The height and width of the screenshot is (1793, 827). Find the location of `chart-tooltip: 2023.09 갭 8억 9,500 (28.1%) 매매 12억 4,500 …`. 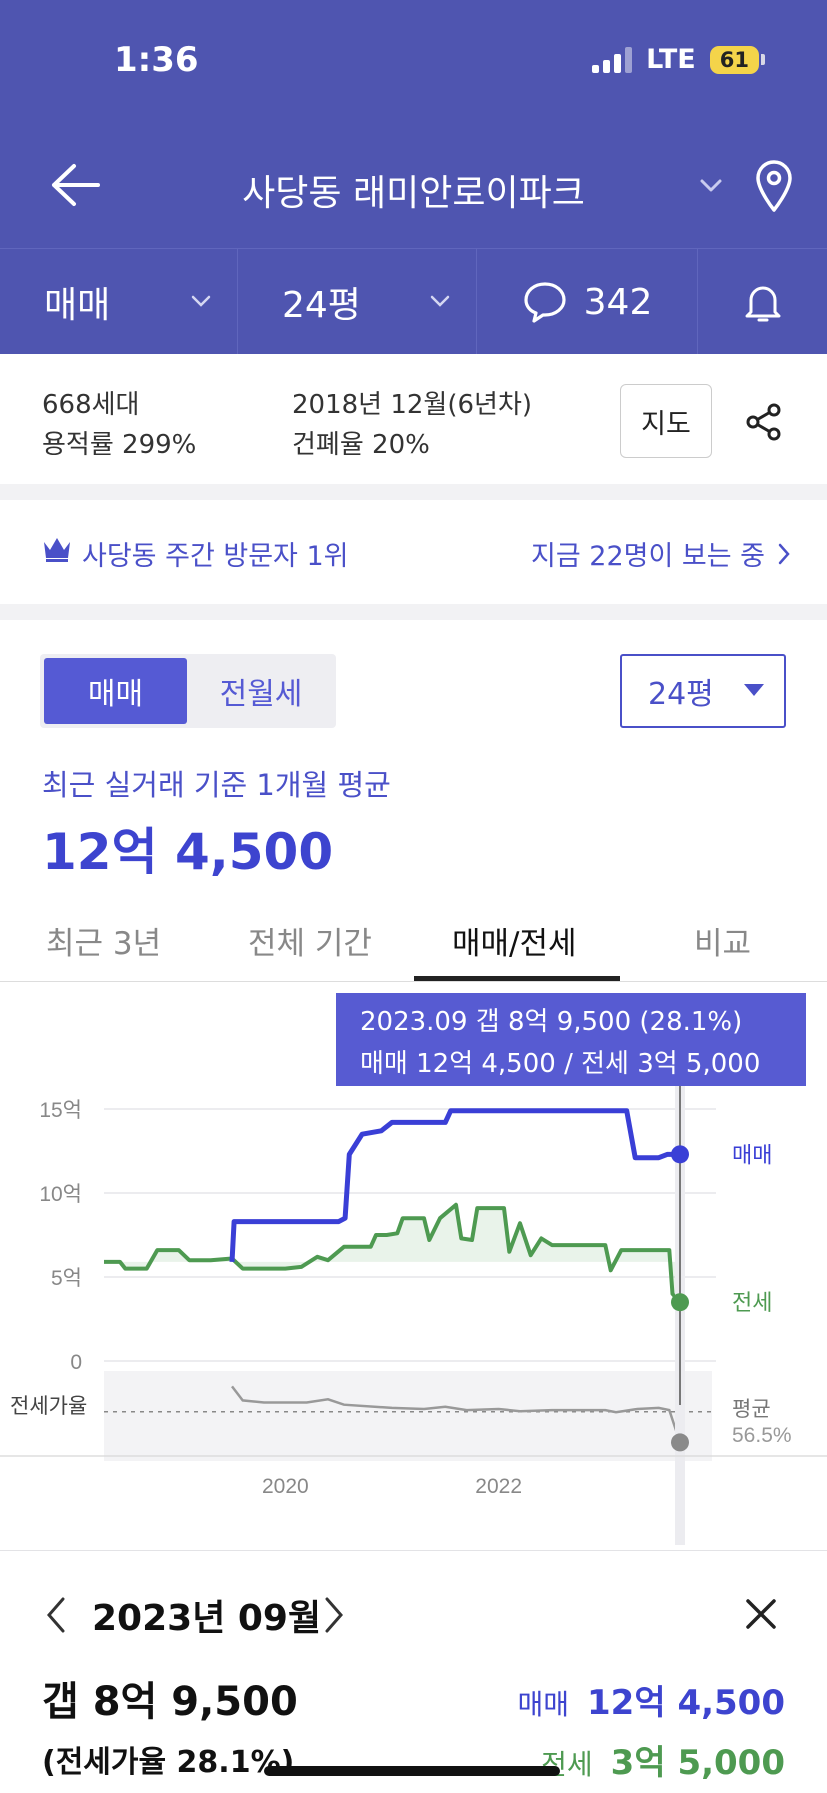

chart-tooltip: 2023.09 갭 8억 9,500 (28.1%) 매매 12억 4,500 … is located at coordinates (571, 1039).